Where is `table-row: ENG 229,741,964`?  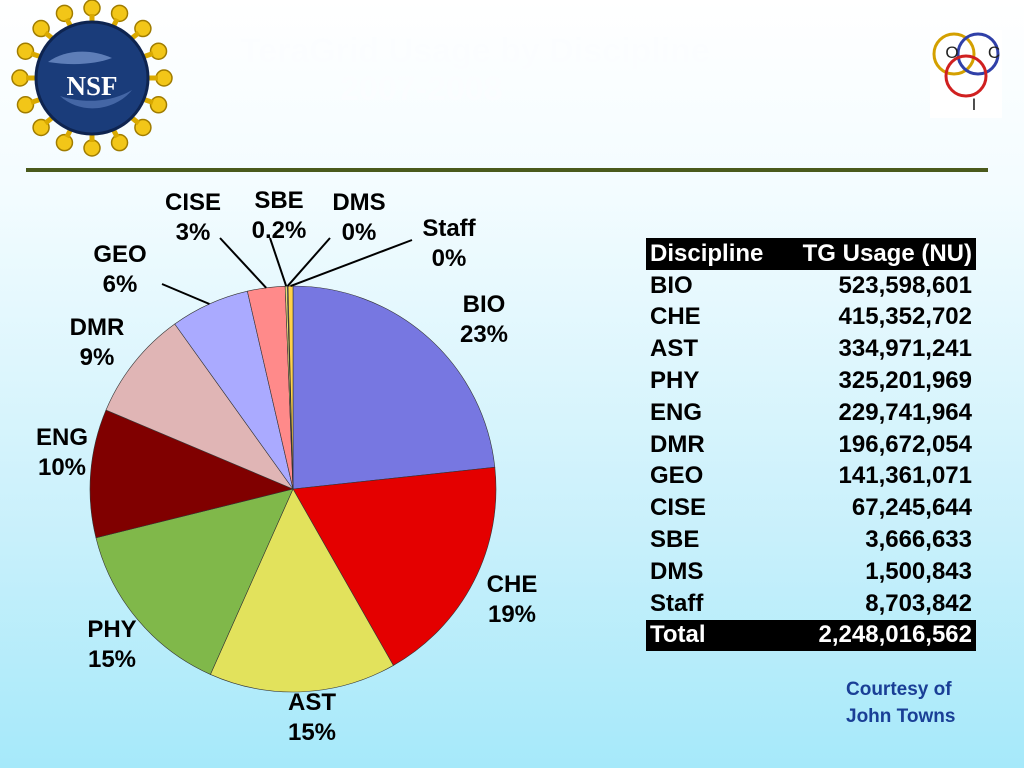
table-row: ENG 229,741,964 is located at coordinates (811, 413).